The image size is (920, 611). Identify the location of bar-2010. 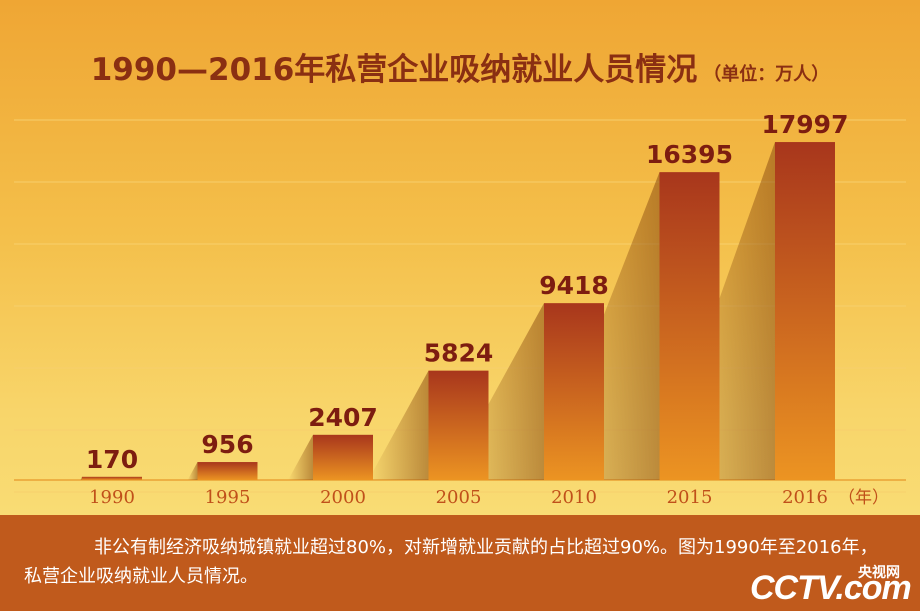
(574, 391).